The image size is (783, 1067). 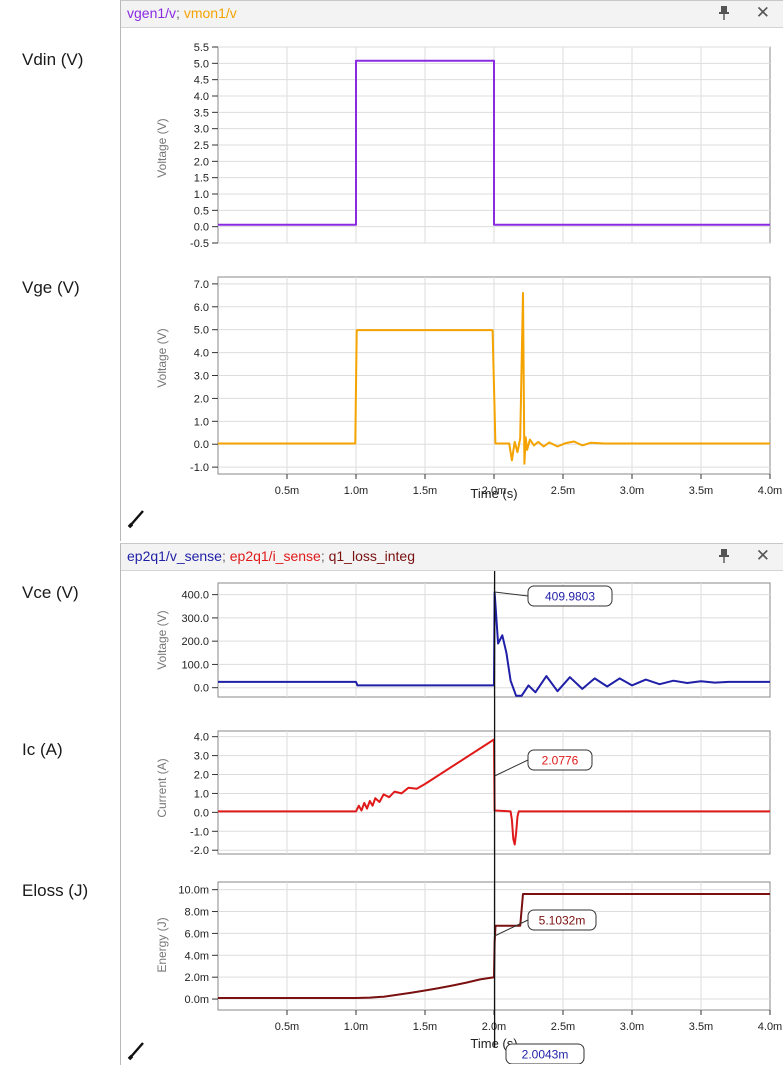 What do you see at coordinates (174, 556) in the screenshot?
I see `legend-item-v-sense: ep2q1/v_sense` at bounding box center [174, 556].